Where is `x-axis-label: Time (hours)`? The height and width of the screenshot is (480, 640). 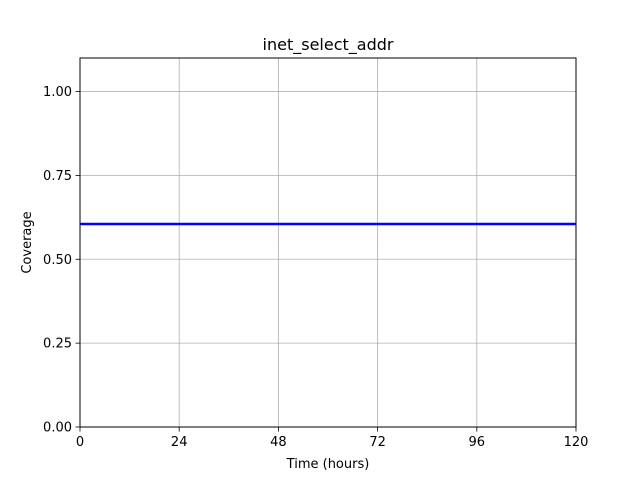 x-axis-label: Time (hours) is located at coordinates (328, 464).